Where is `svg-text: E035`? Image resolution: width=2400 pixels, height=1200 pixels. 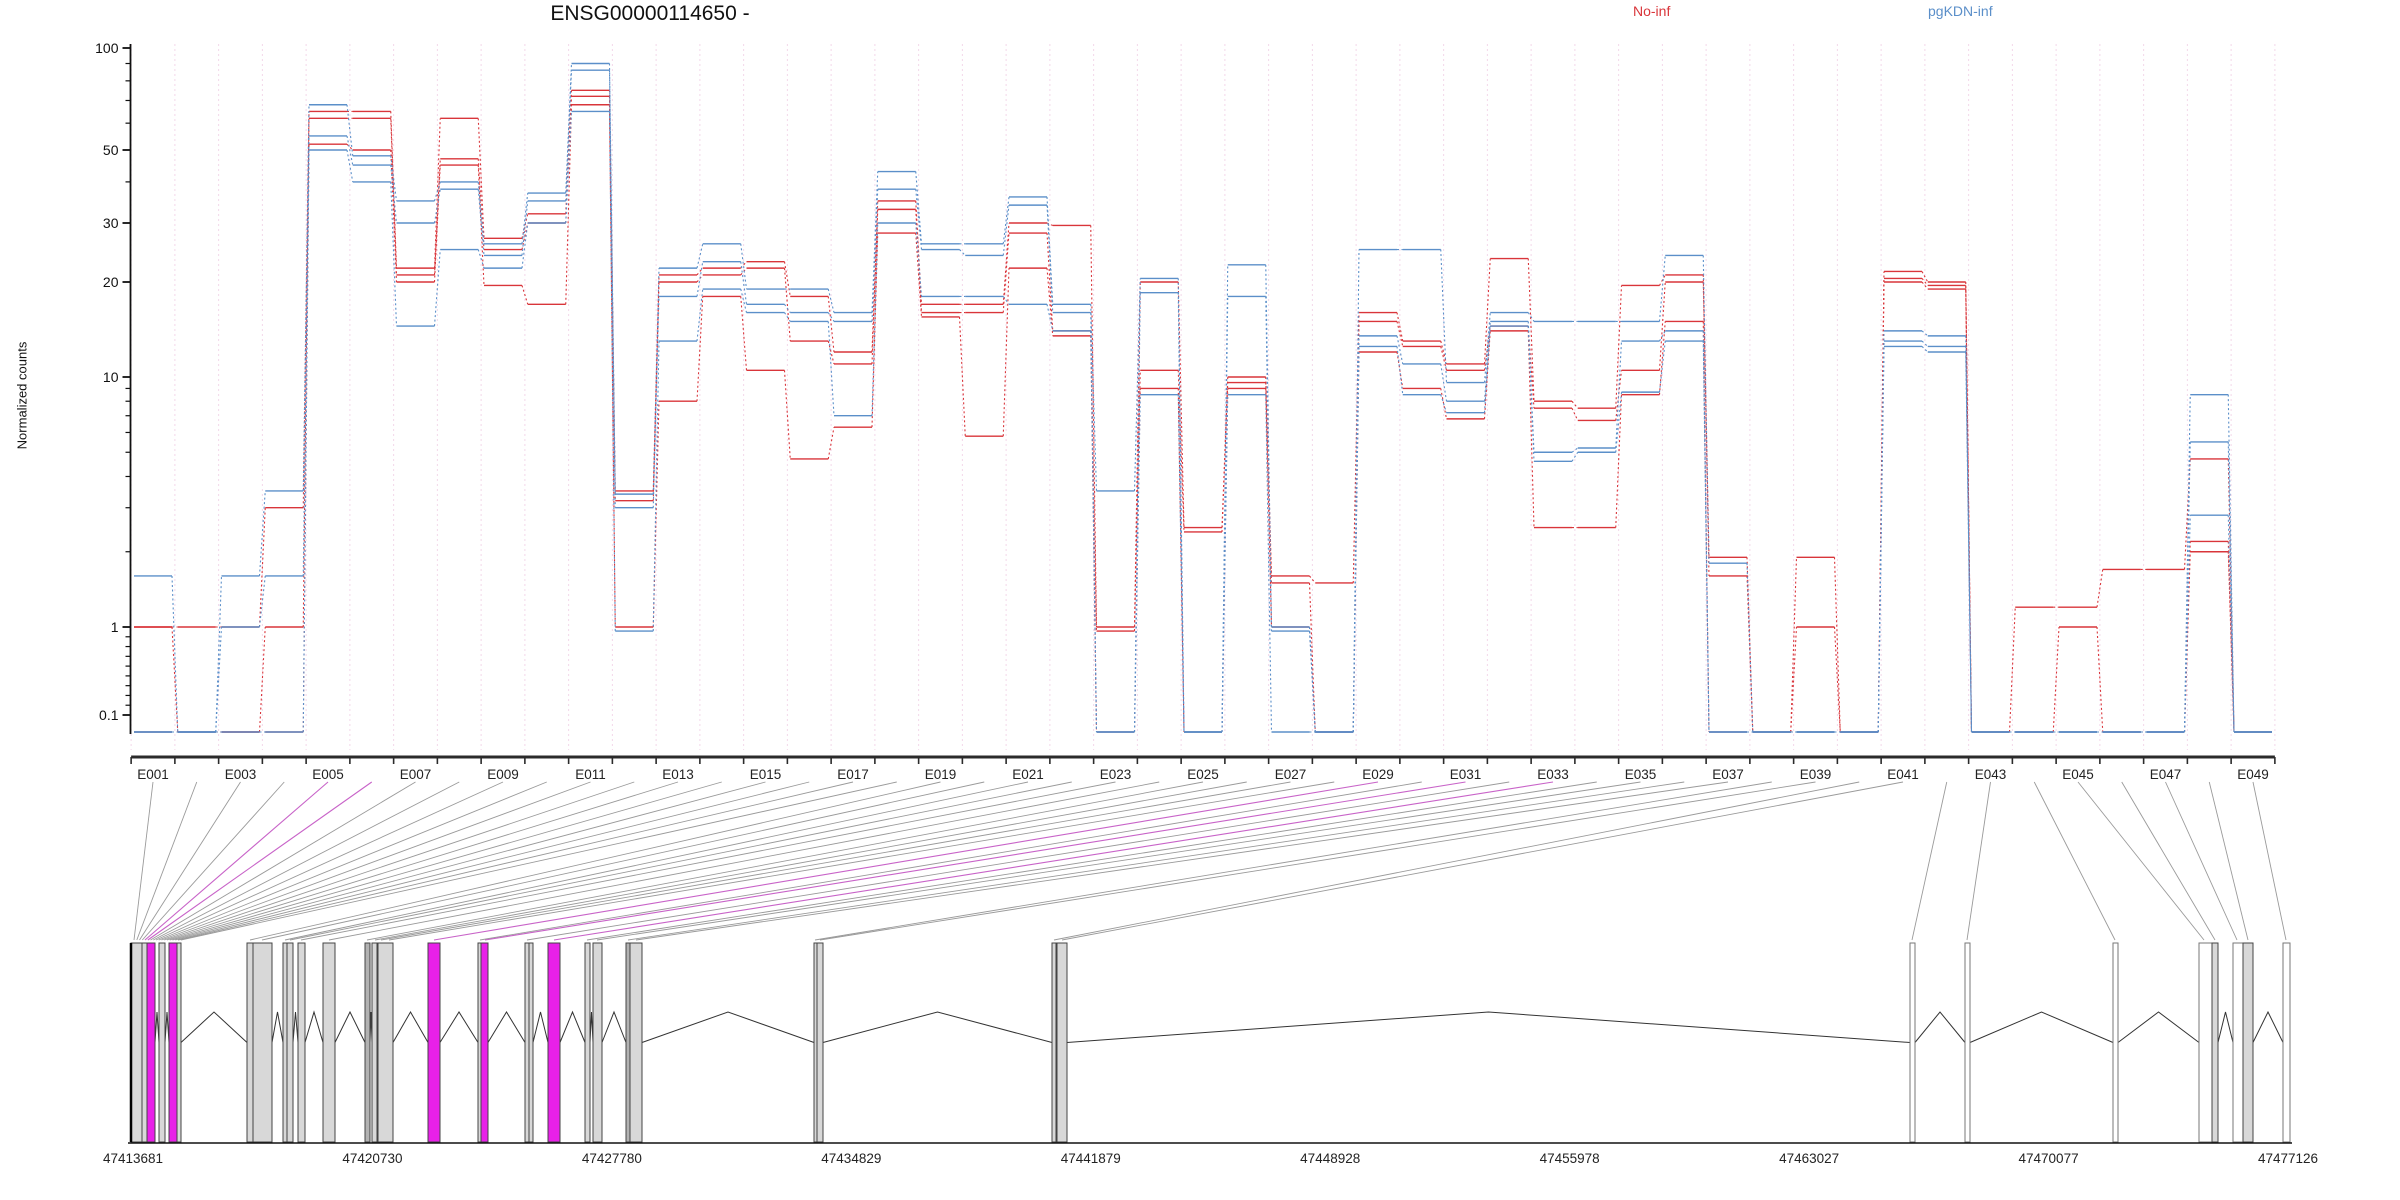 svg-text: E035 is located at coordinates (1641, 774).